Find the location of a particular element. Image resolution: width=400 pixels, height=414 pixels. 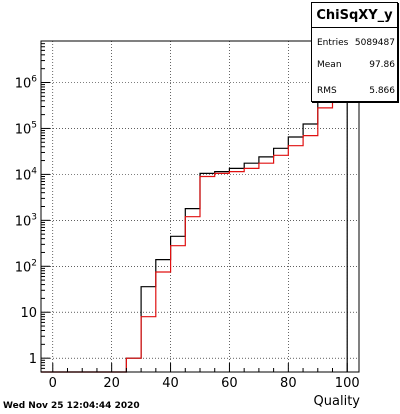

x-tick-label: 40 is located at coordinates (170, 383).